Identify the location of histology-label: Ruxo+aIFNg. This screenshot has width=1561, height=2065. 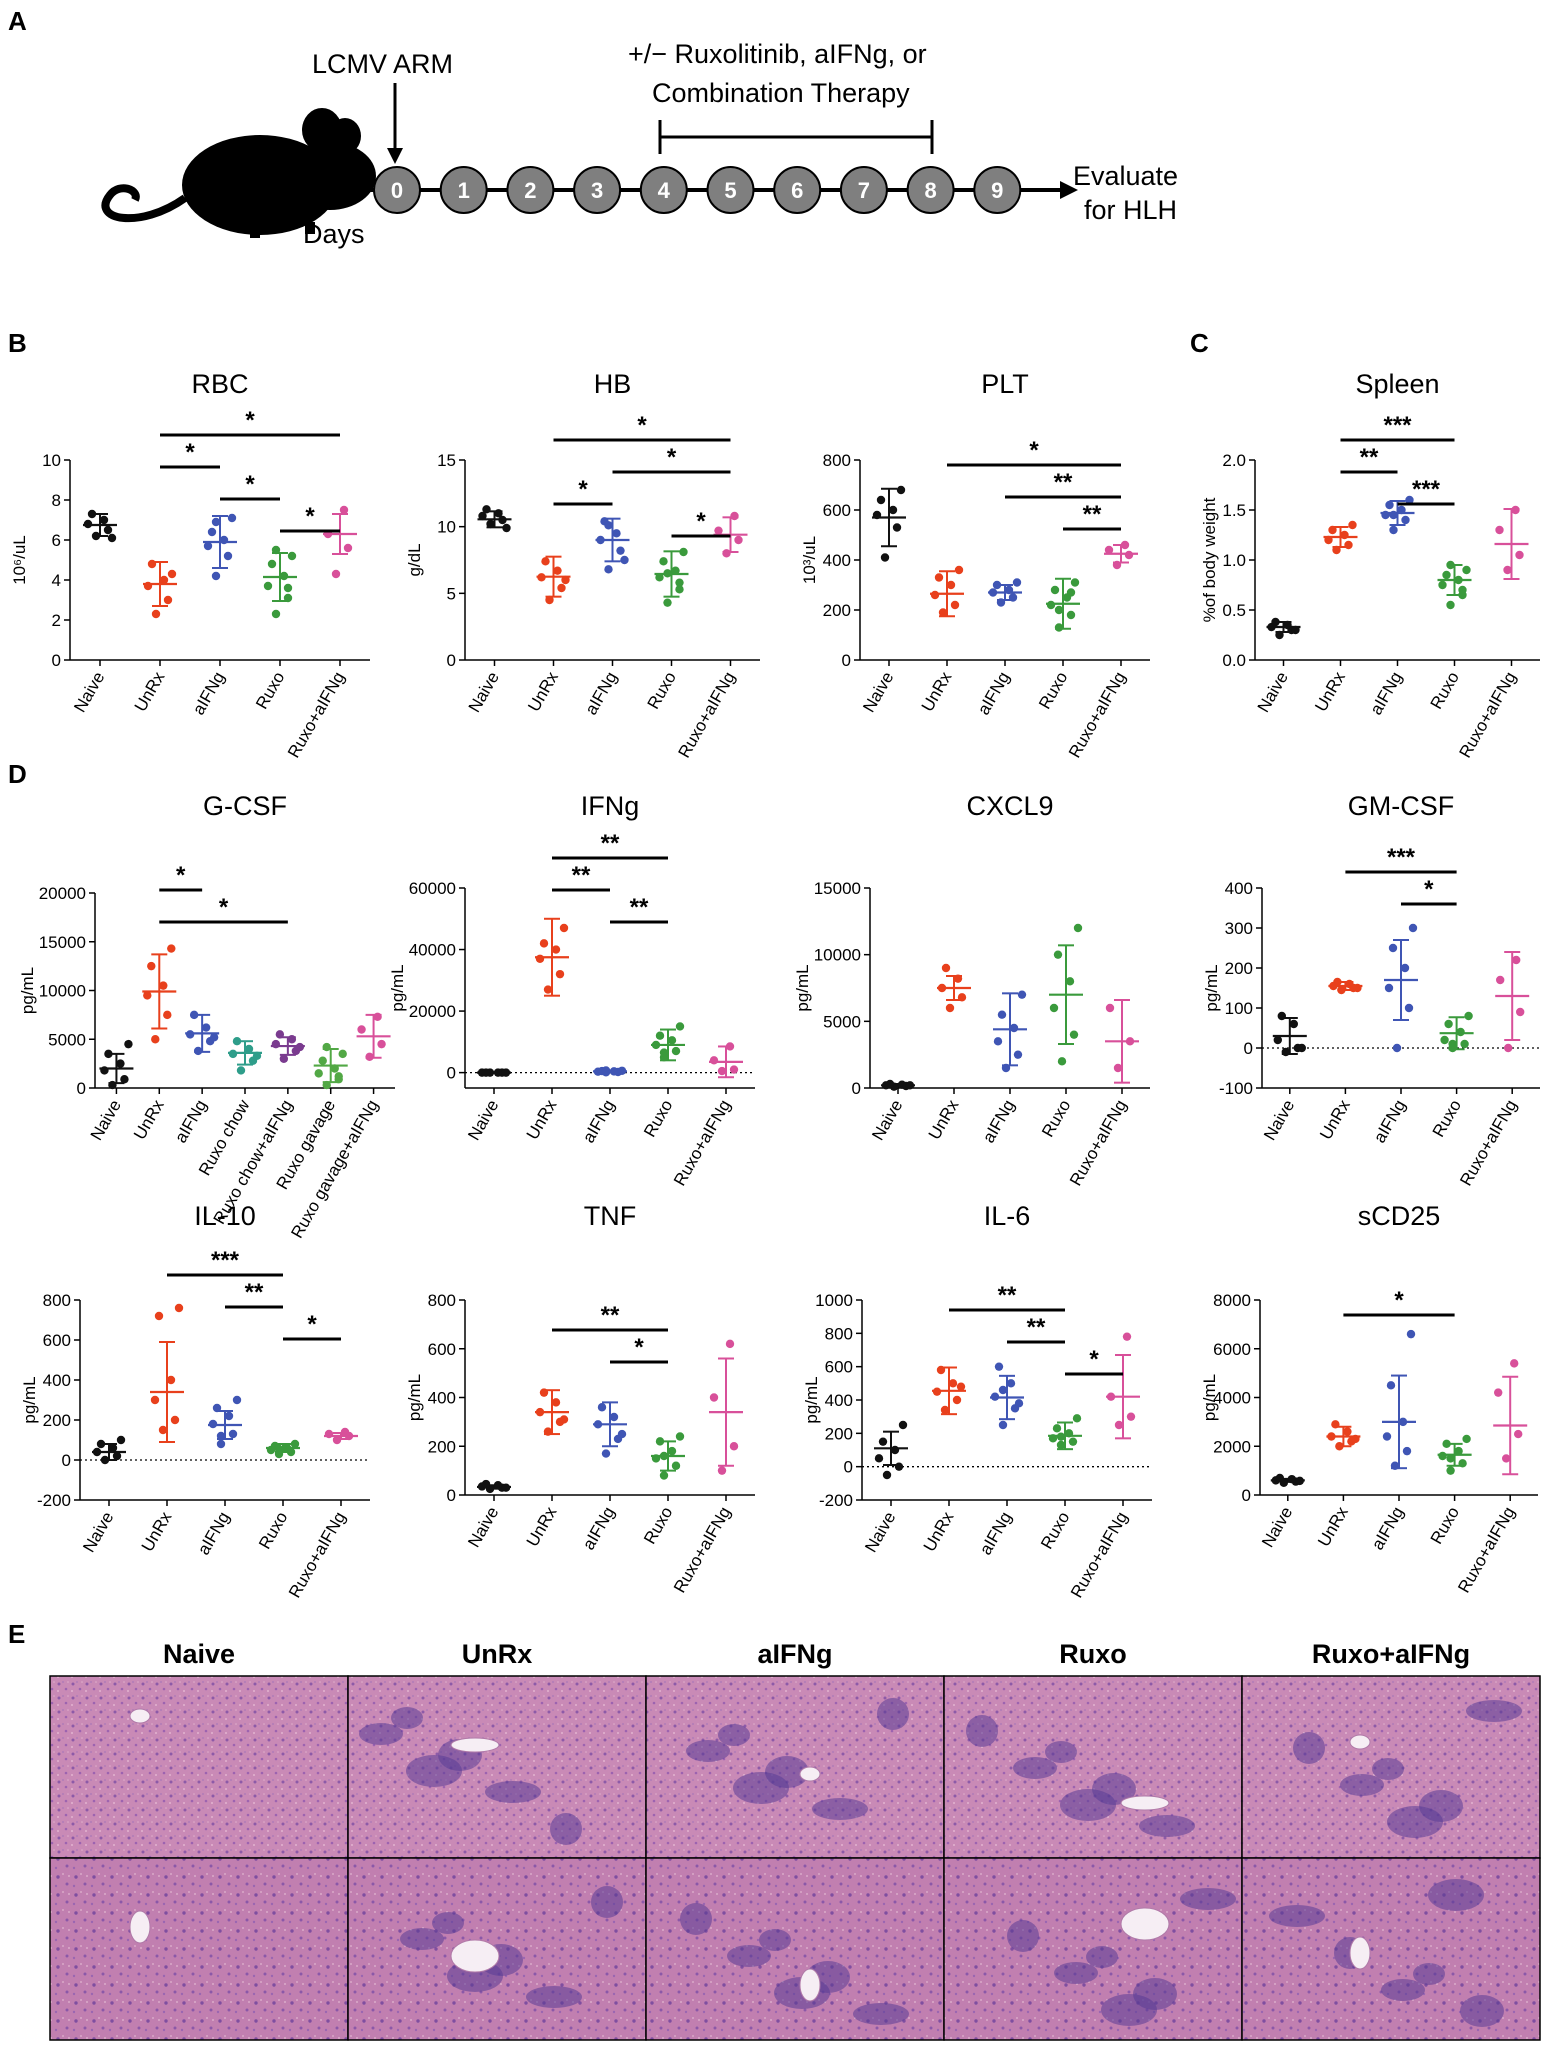
(1391, 1654).